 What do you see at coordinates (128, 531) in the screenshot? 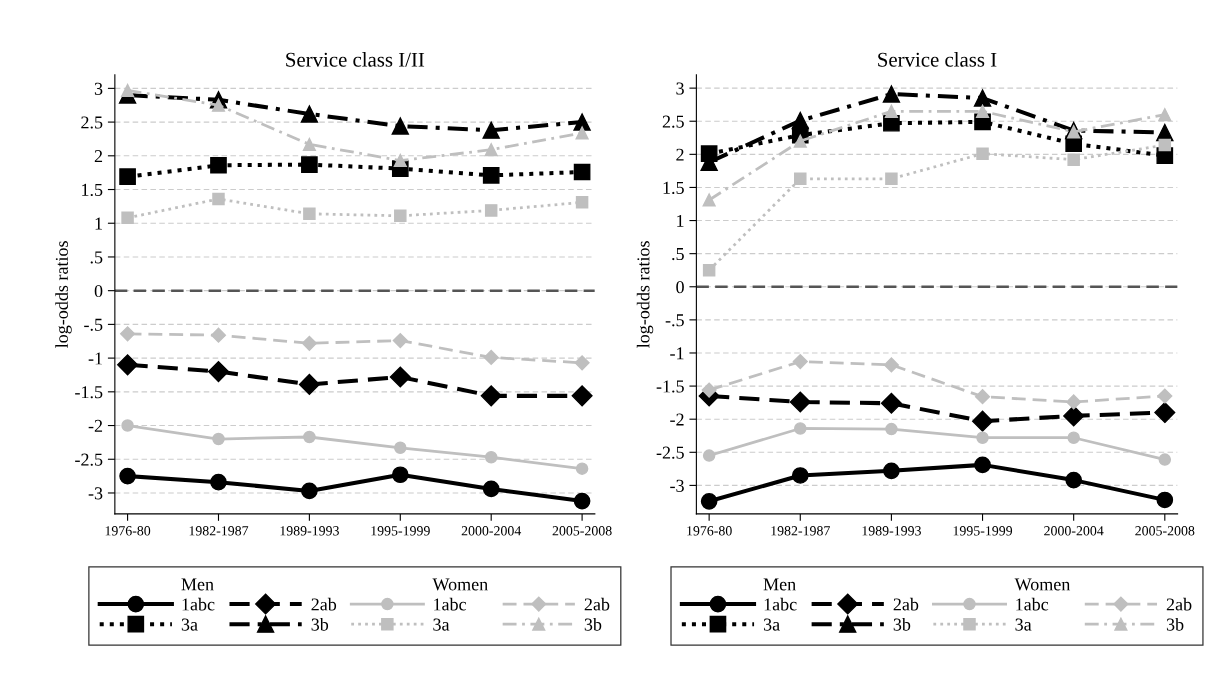
I see `x-tick-label: 1976-80` at bounding box center [128, 531].